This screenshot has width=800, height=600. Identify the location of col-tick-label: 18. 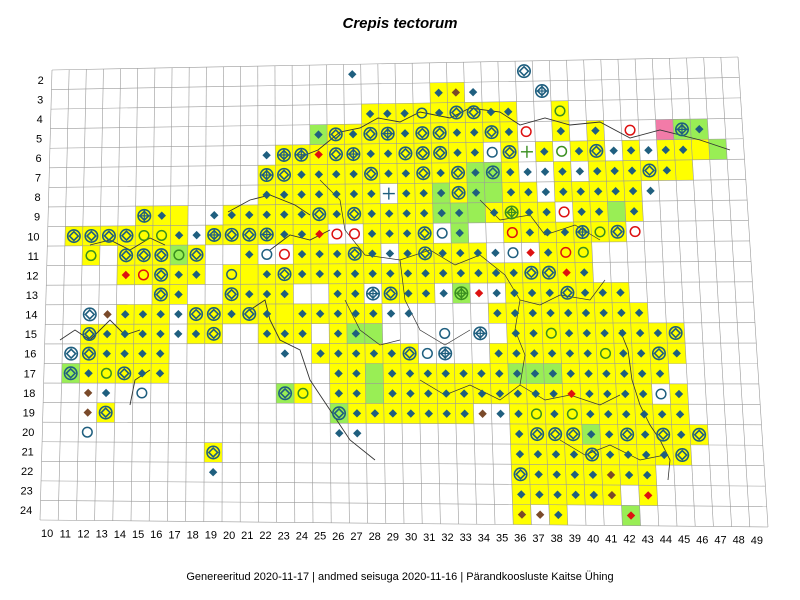
(193, 535).